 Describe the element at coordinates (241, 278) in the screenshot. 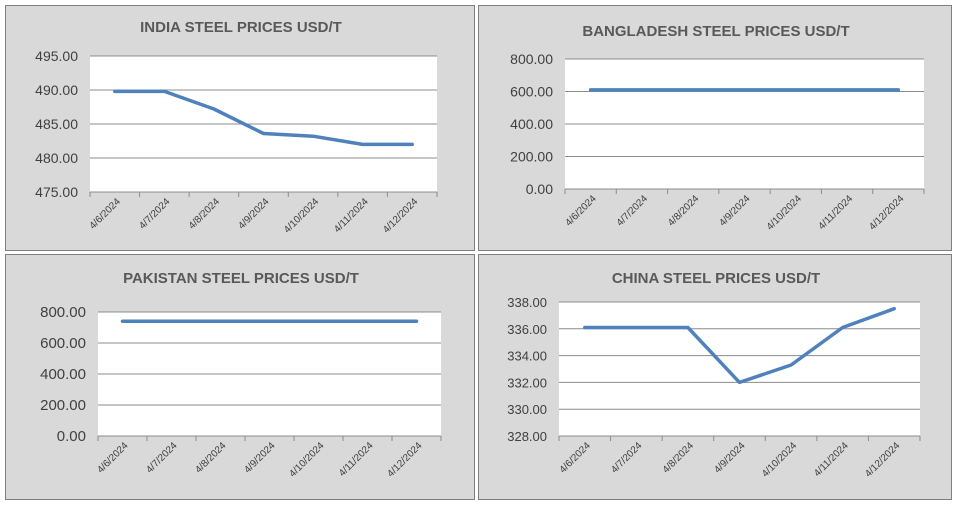

I see `chart-title: PAKISTAN STEEL PRICES USD/T` at that location.